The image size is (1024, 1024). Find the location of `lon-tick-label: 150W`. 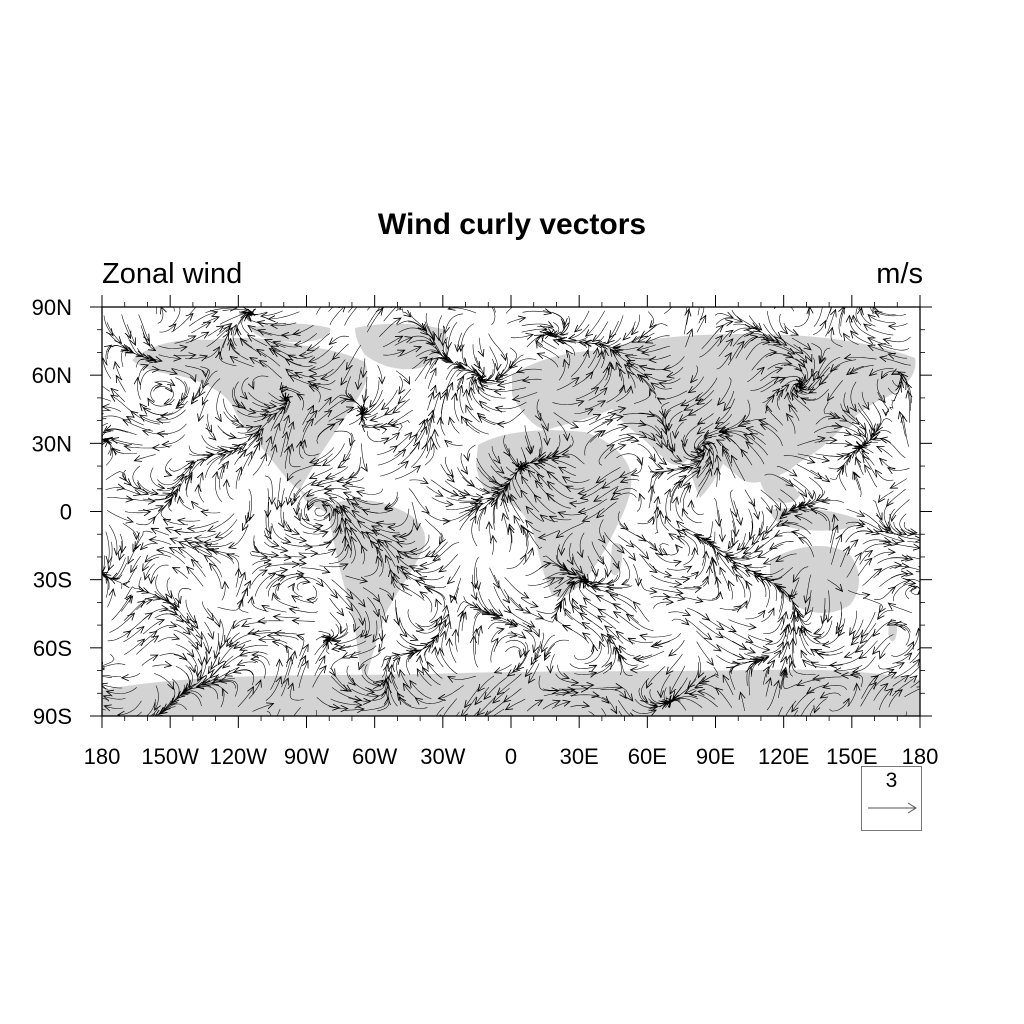

lon-tick-label: 150W is located at coordinates (170, 756).